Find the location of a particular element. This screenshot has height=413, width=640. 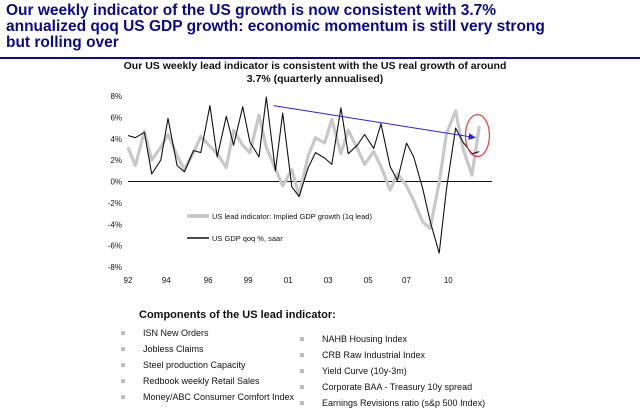

x-tick-label: 10 is located at coordinates (448, 280).